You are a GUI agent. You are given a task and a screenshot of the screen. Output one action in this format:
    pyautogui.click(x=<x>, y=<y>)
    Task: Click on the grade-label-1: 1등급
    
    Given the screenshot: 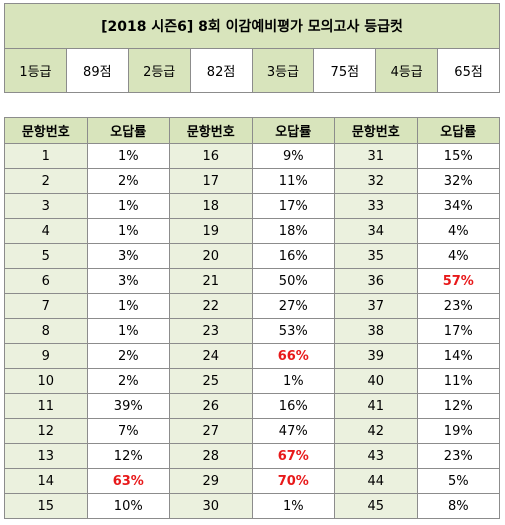 What is the action you would take?
    pyautogui.click(x=36, y=70)
    